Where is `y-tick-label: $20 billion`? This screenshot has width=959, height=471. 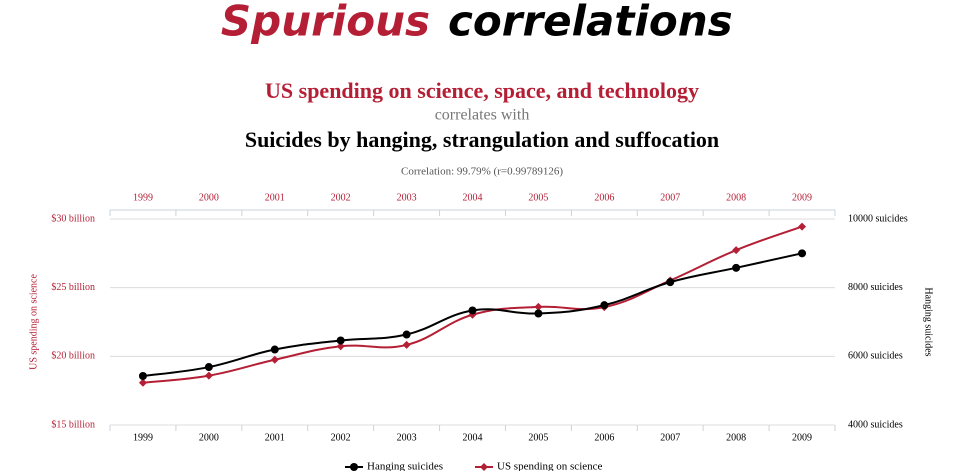
y-tick-label: $20 billion is located at coordinates (73, 356).